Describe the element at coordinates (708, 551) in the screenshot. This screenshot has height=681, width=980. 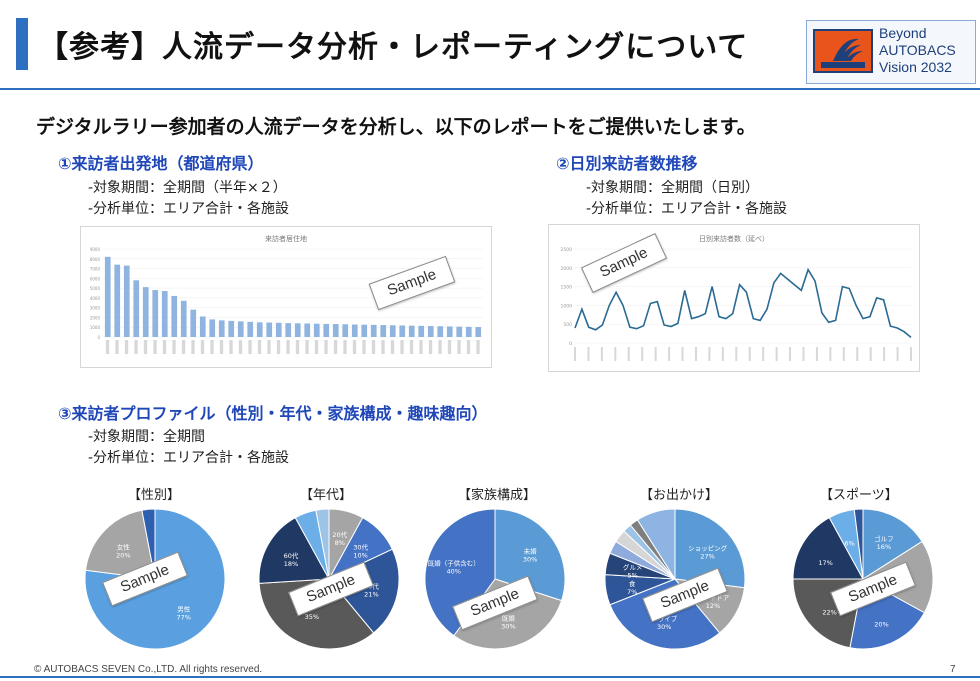
I see `slice-label: ショッピング 27%` at that location.